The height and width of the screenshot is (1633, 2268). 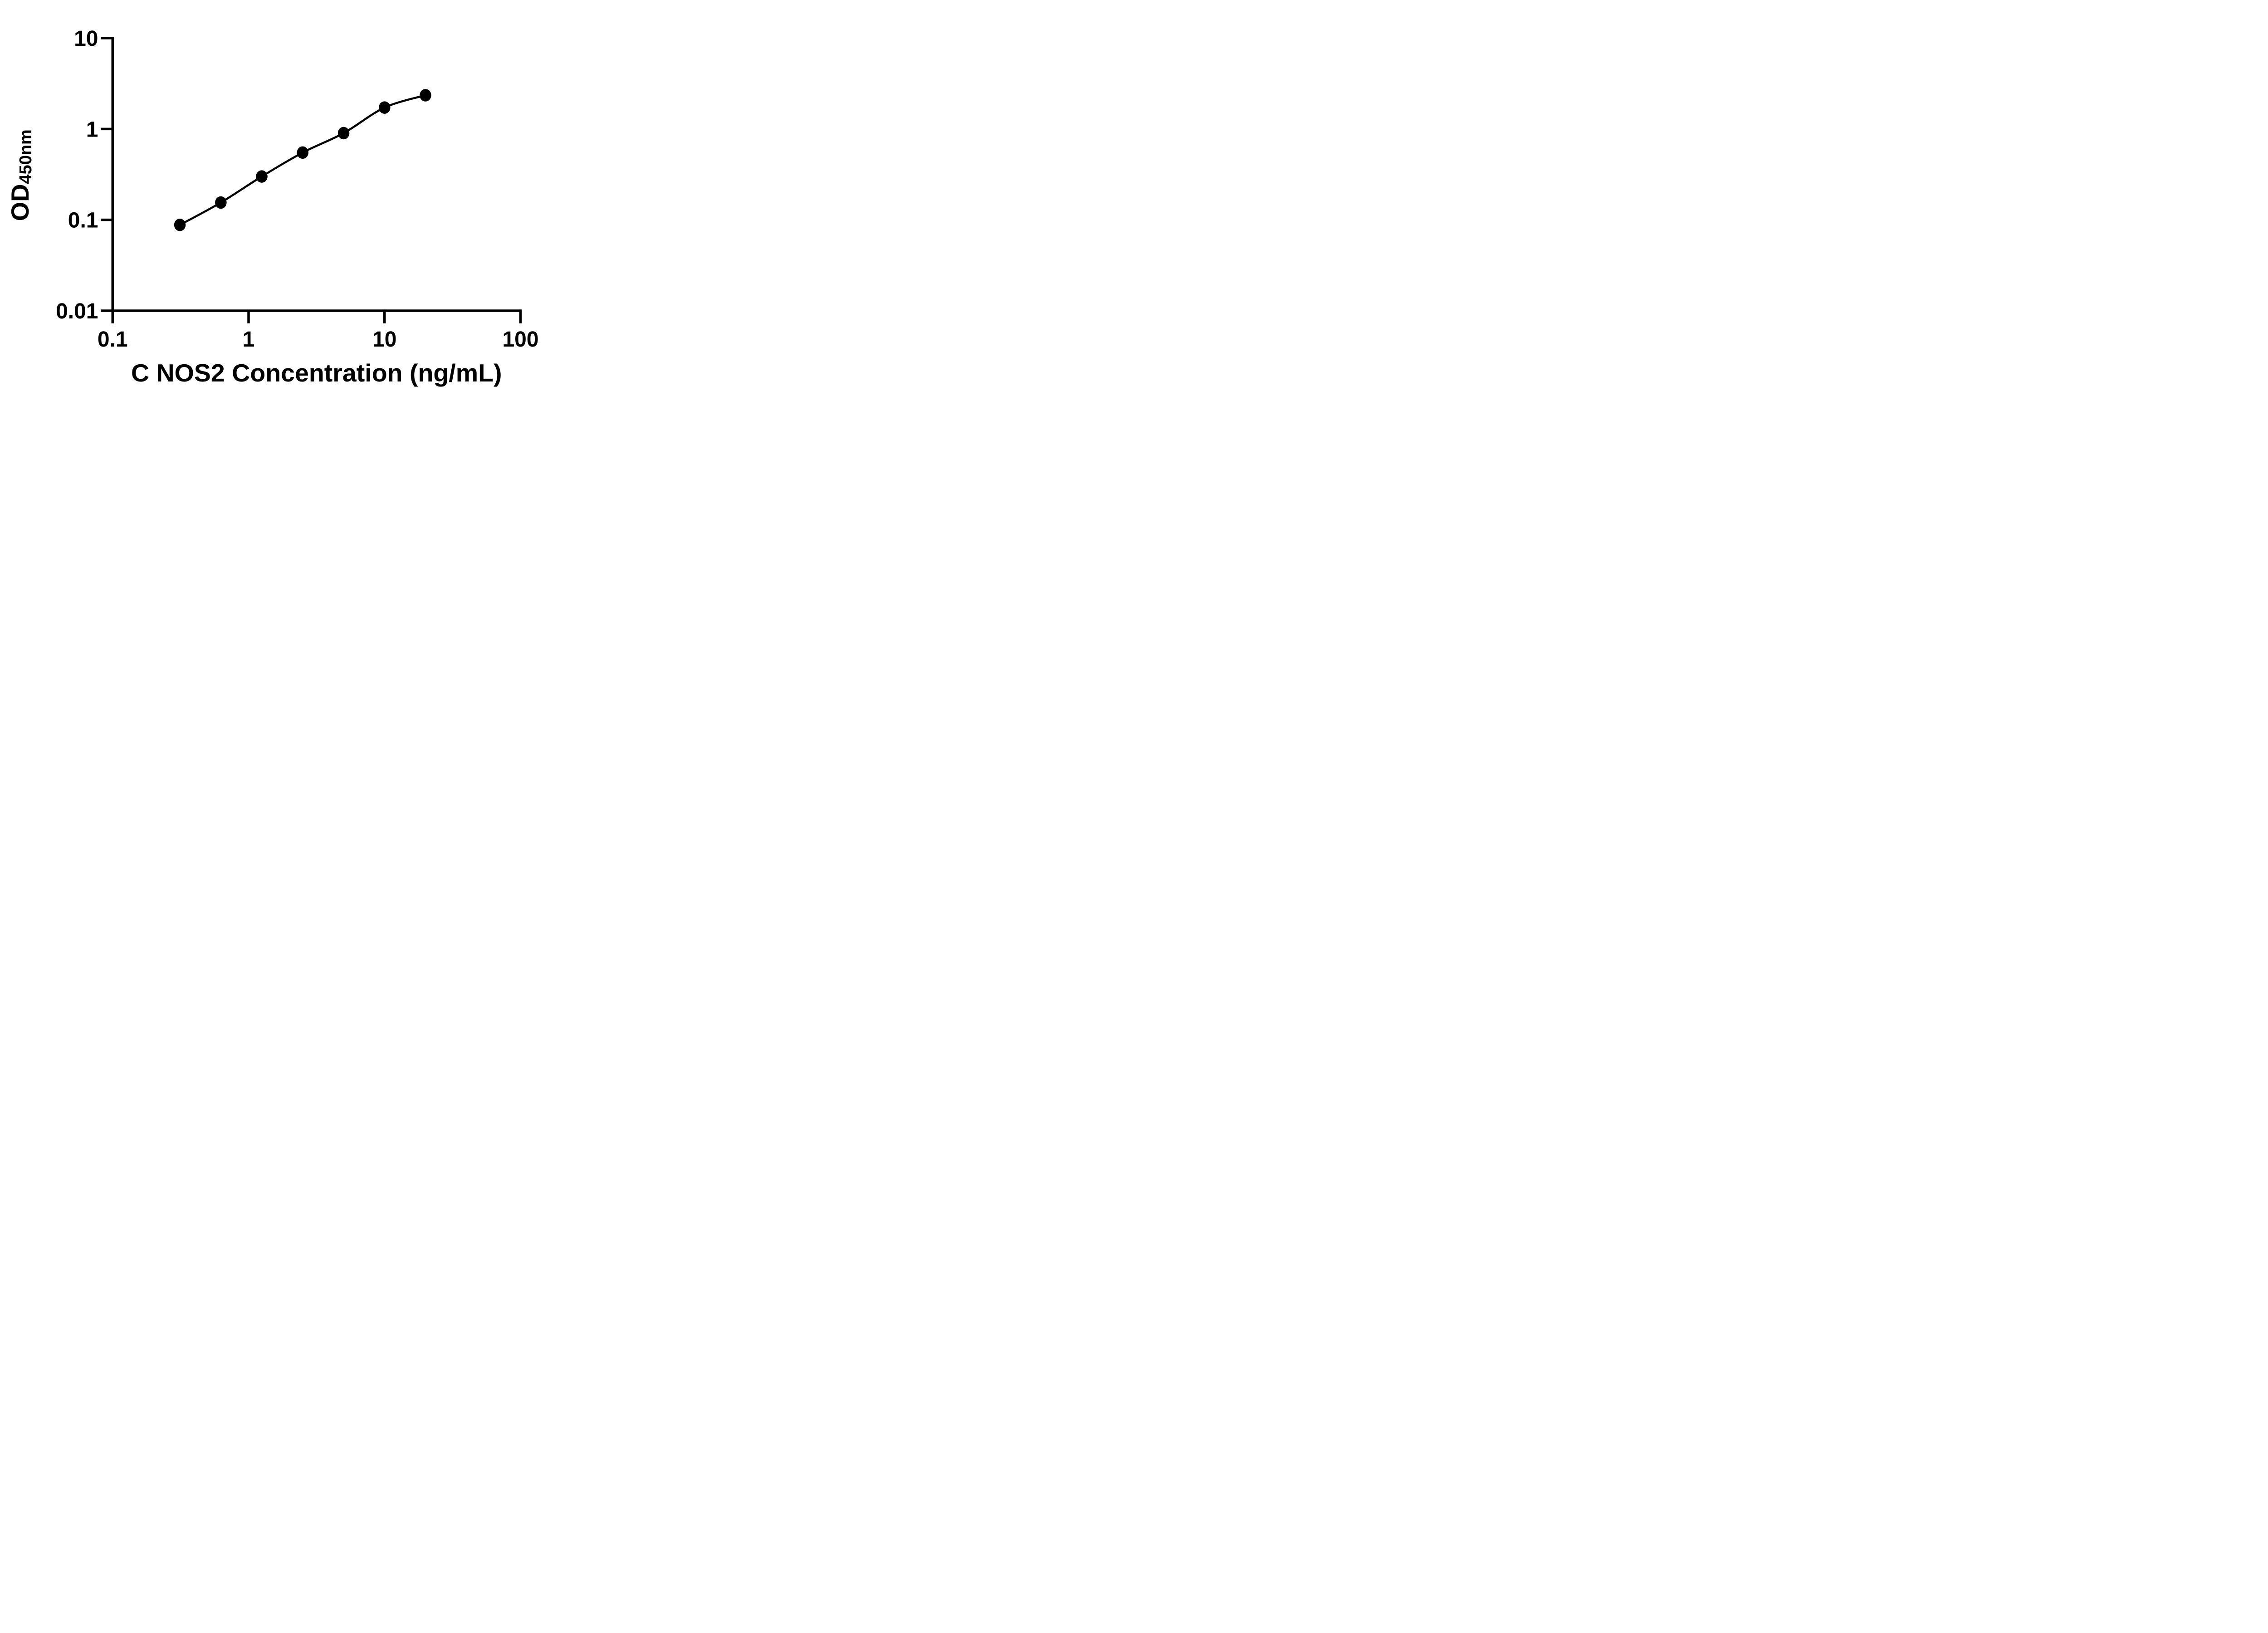 I want to click on y-tick-label: 0.1, so click(x=83, y=221).